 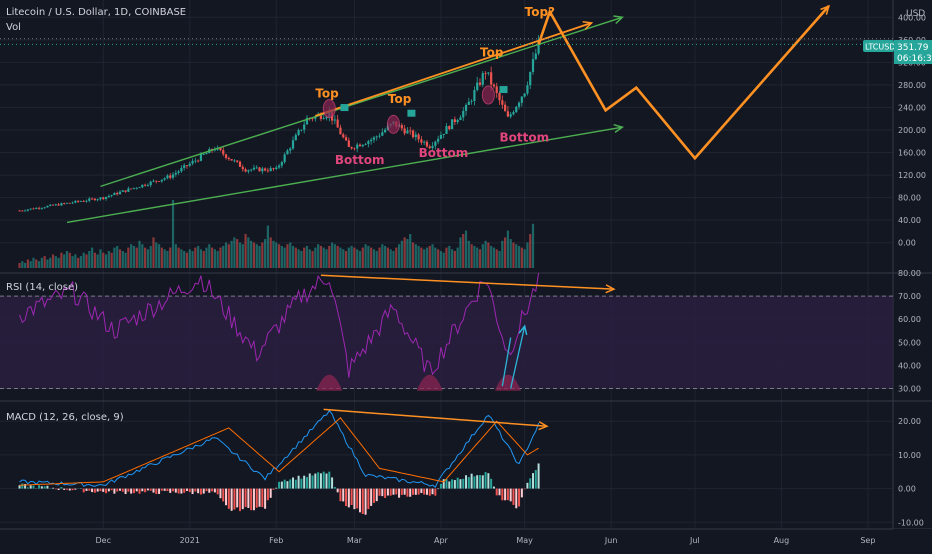 What do you see at coordinates (42, 287) in the screenshot?
I see `rsi-legend: RSI (14, close)` at bounding box center [42, 287].